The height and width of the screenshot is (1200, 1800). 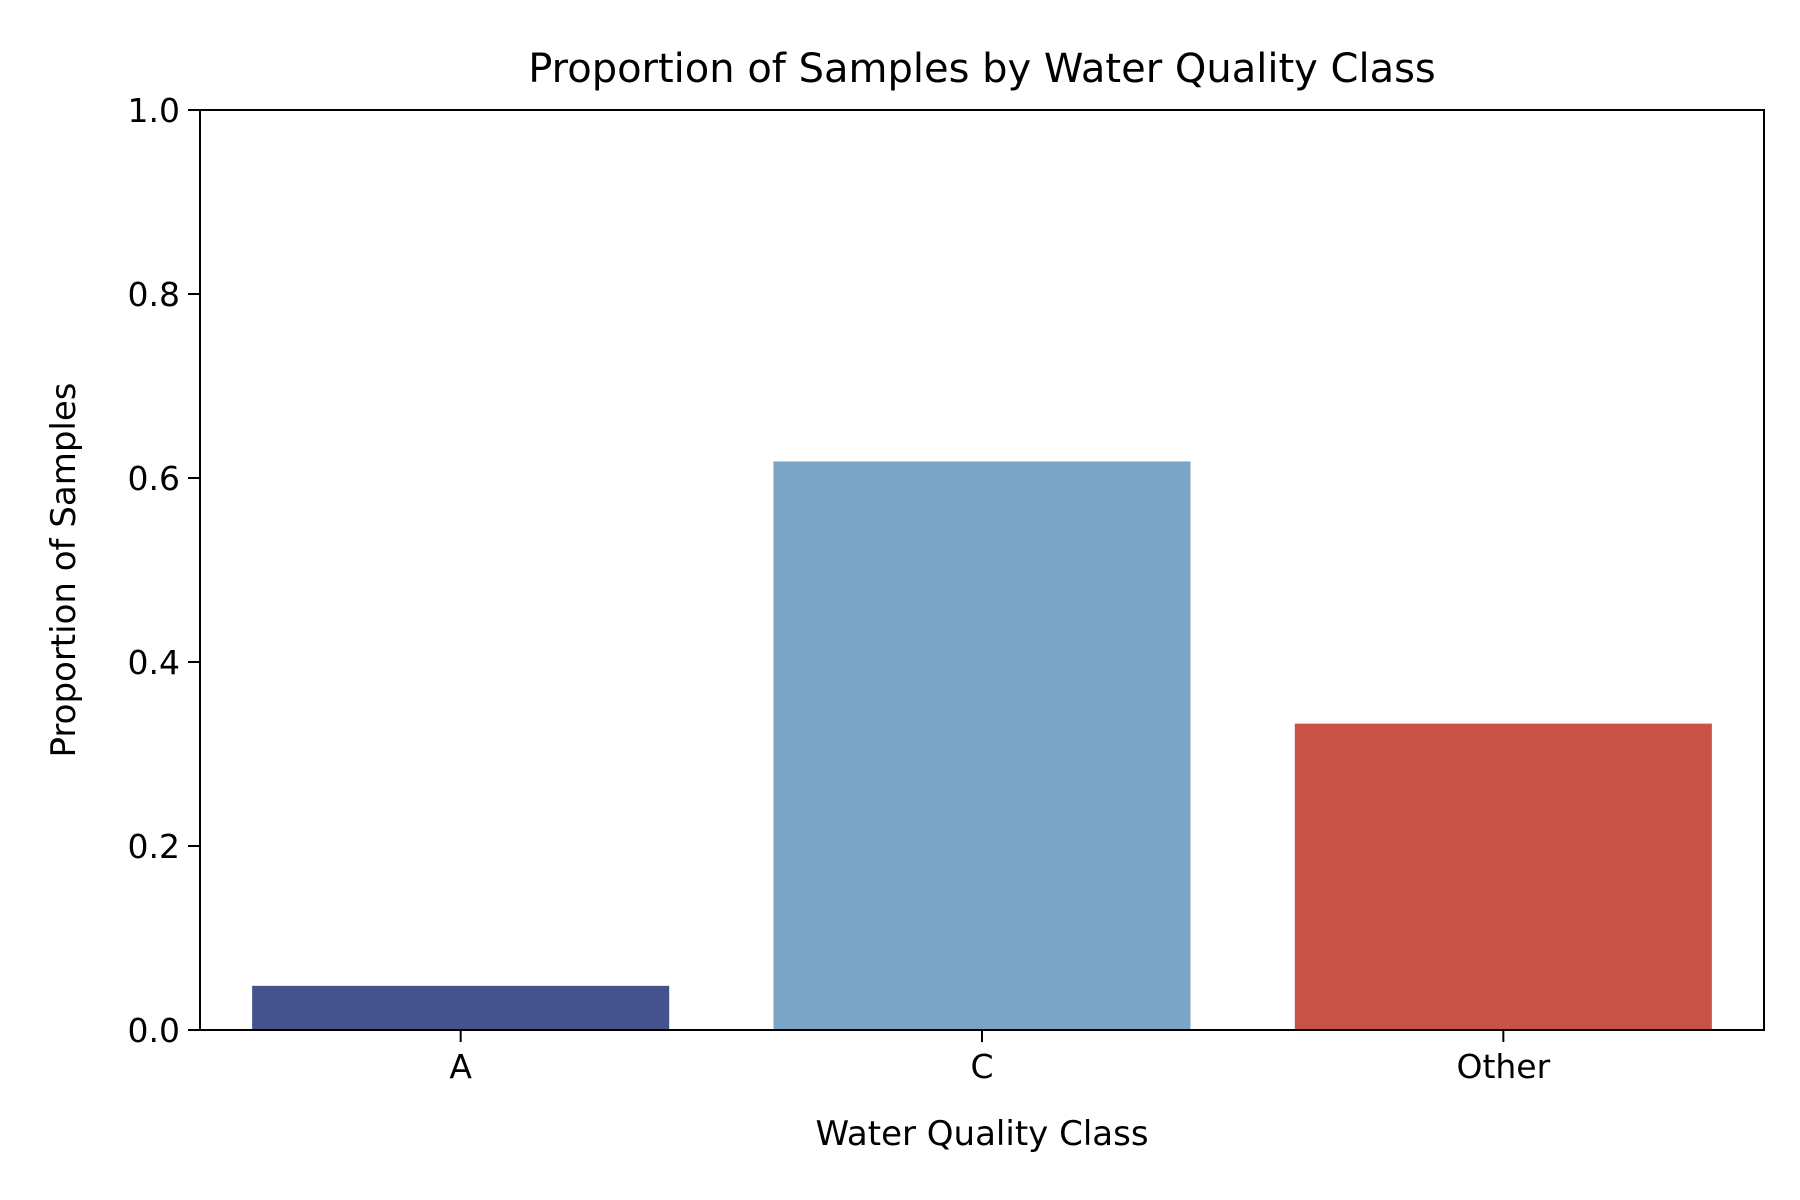 What do you see at coordinates (981, 1134) in the screenshot?
I see `x-axis-label: Water Quality Class` at bounding box center [981, 1134].